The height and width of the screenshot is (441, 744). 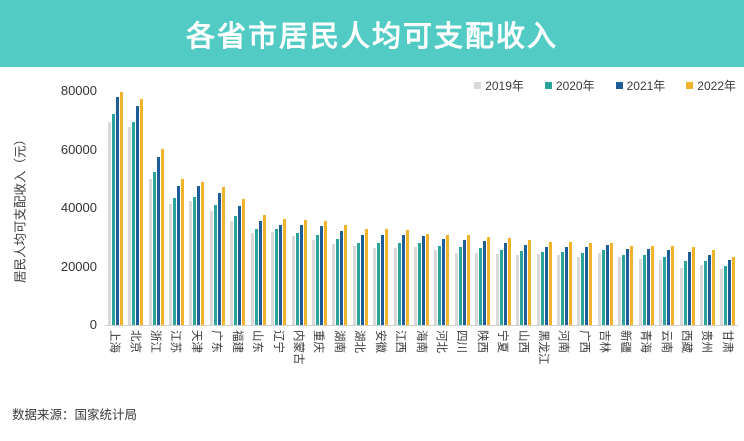 I want to click on x-label-cell: 宁夏, so click(x=503, y=360).